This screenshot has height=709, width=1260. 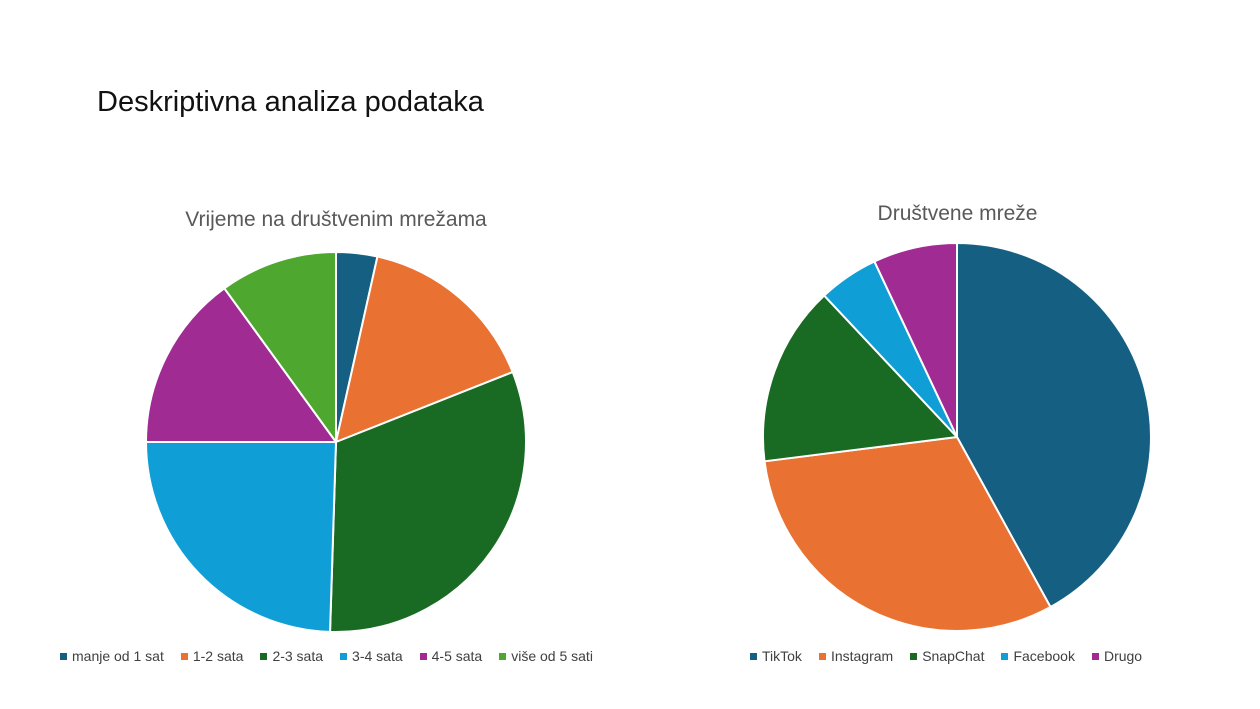 I want to click on legend-item-manje-od-1-sat: manje od 1 sat, so click(x=112, y=656).